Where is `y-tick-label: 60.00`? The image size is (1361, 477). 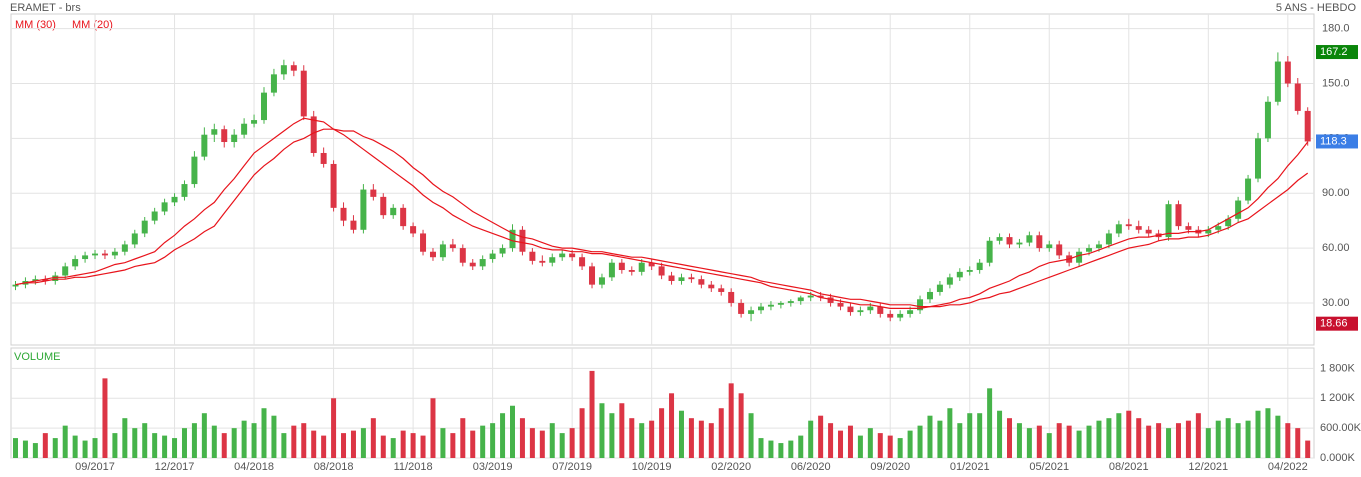
y-tick-label: 60.00 is located at coordinates (1336, 248).